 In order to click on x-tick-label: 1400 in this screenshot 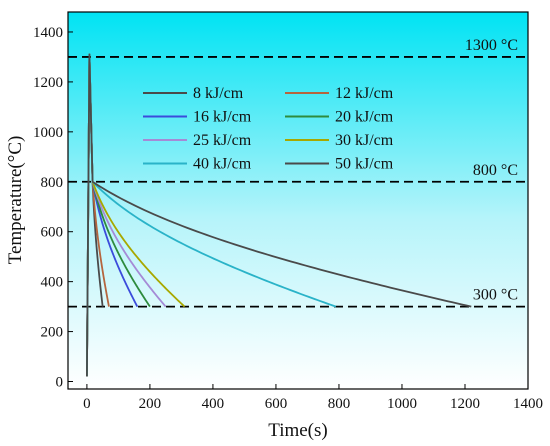, I will do `click(528, 404)`.